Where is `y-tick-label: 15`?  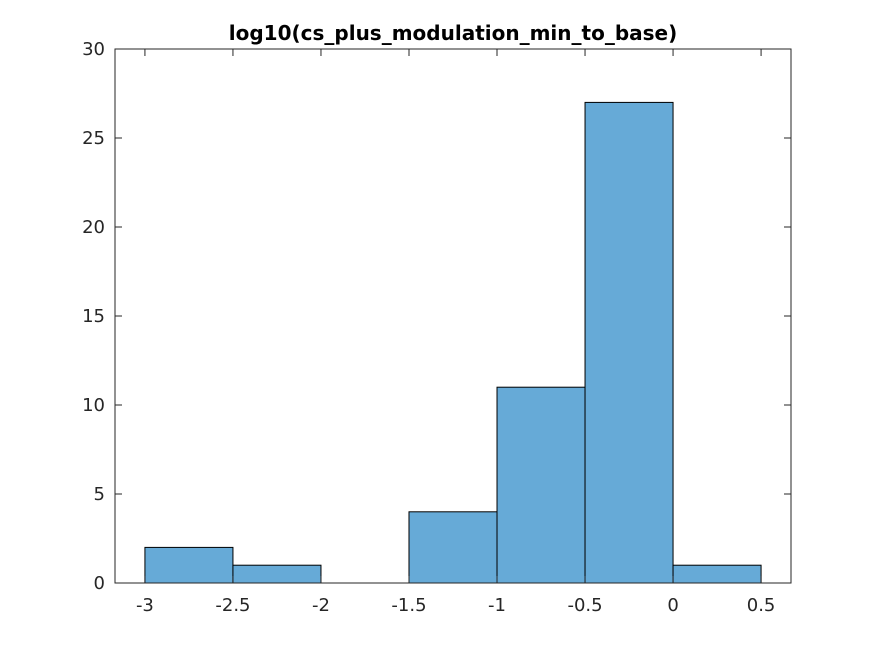
y-tick-label: 15 is located at coordinates (93, 316).